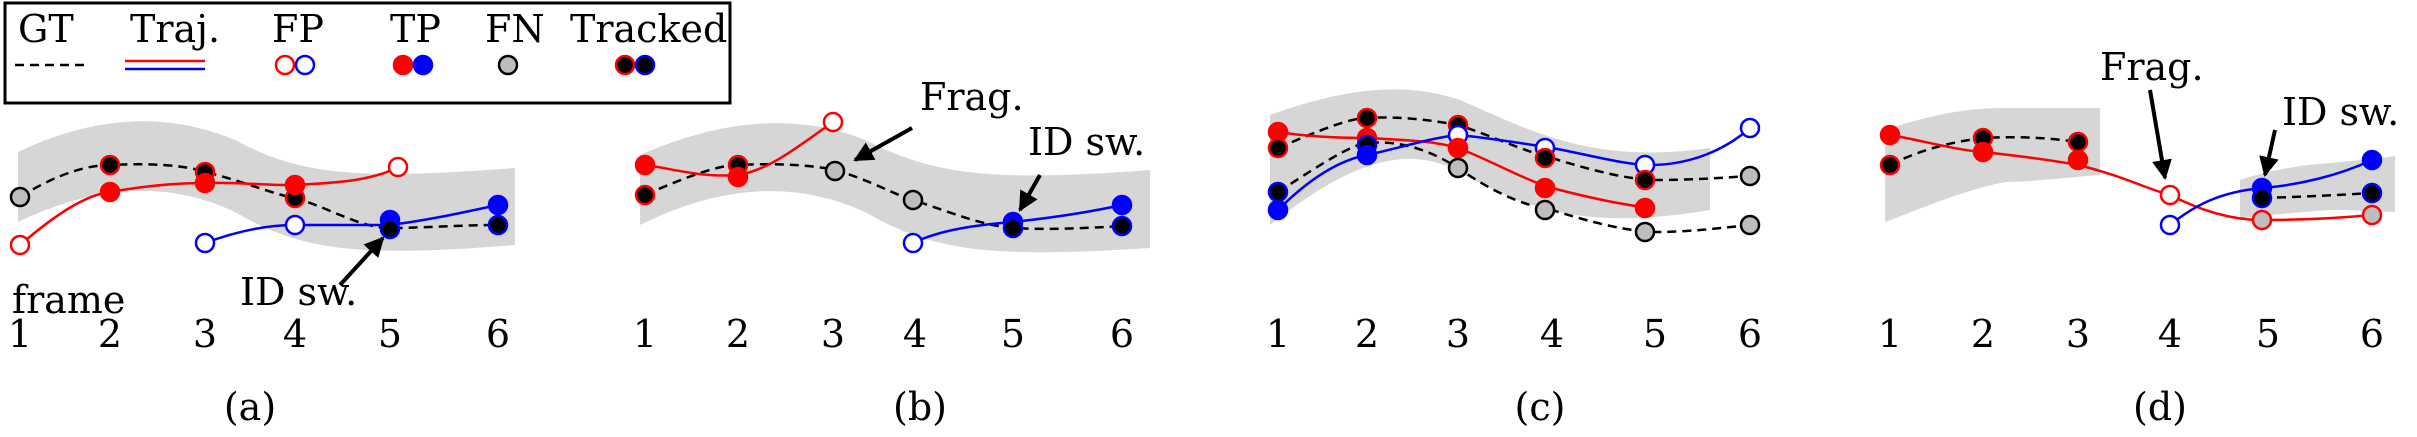 The width and height of the screenshot is (2417, 437). What do you see at coordinates (305, 65) in the screenshot?
I see `legend-fp-blue-marker` at bounding box center [305, 65].